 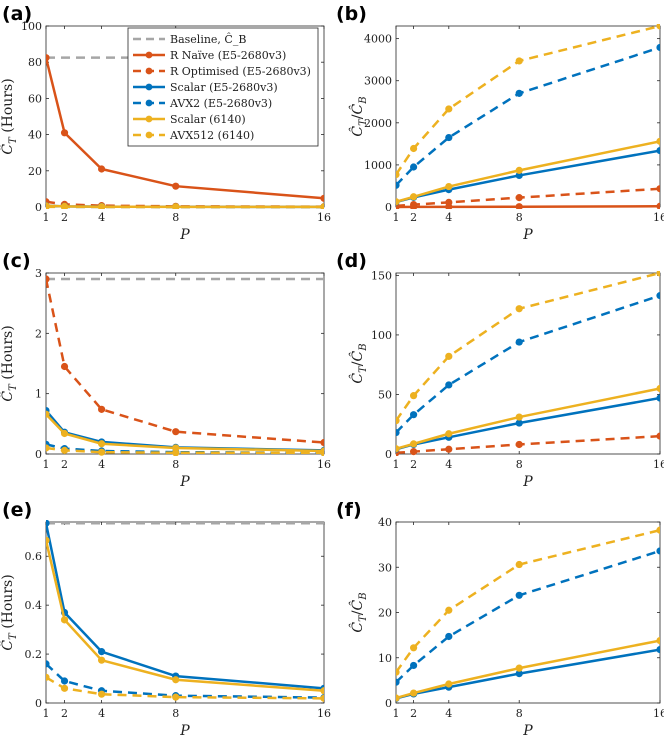 I want to click on panel-label: (d), so click(x=351, y=261).